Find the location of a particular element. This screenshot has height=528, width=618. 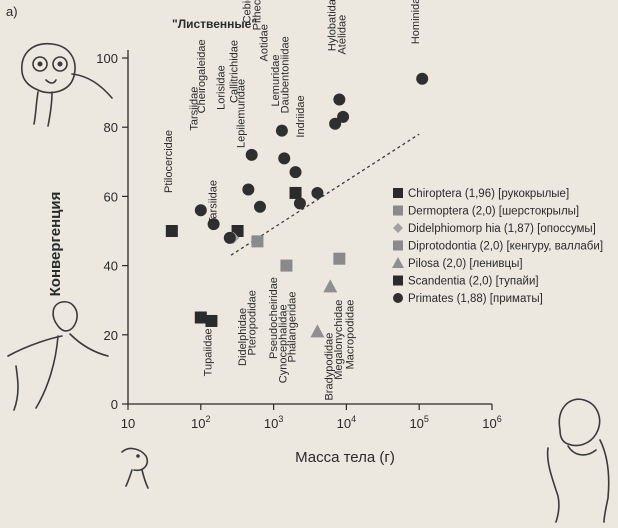

y-tick-label: 80 is located at coordinates (111, 127).